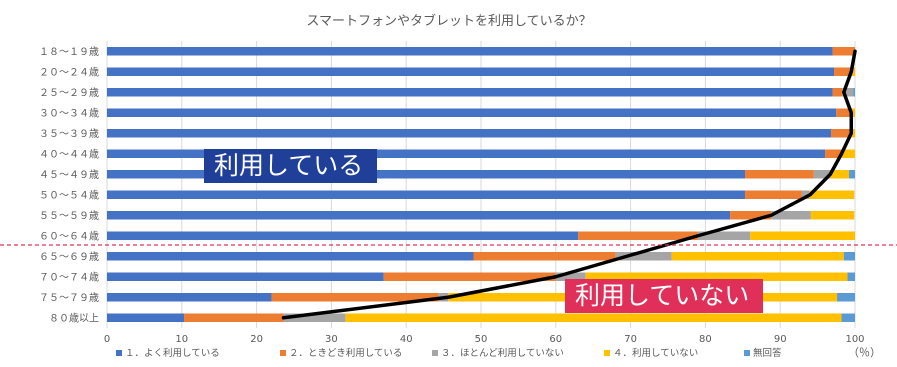  Describe the element at coordinates (69, 113) in the screenshot. I see `category-label: ３０～３４歳` at that location.